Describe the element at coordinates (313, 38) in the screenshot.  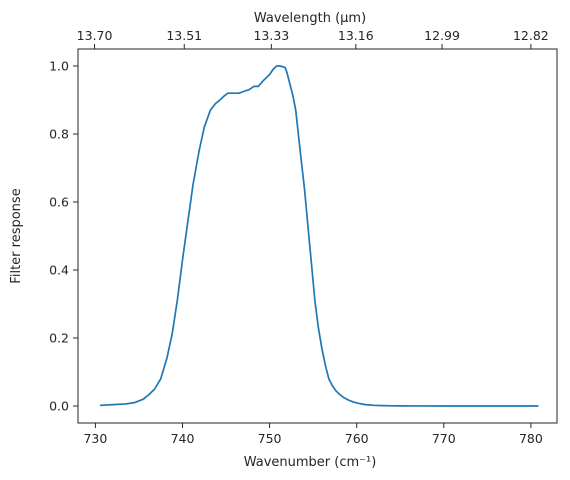
I see `top-x-axis: 13.70 13.51 13.33 13.16 12.99 12.82` at that location.